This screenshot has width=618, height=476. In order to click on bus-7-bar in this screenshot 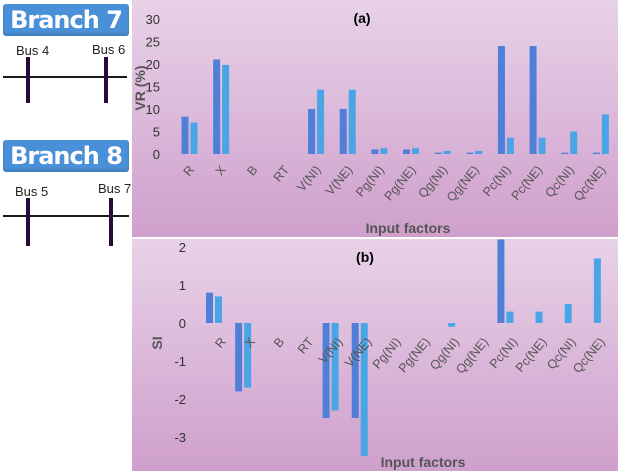, I will do `click(111, 222)`.